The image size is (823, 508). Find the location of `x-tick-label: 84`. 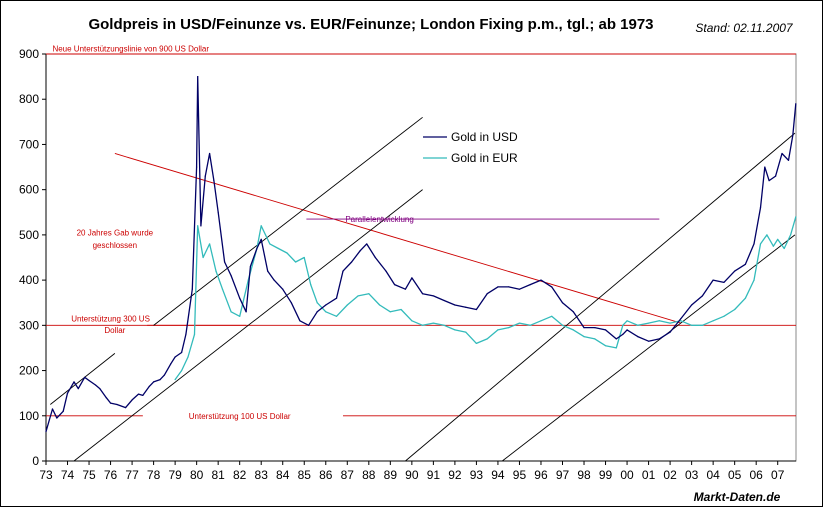

x-tick-label: 84 is located at coordinates (283, 475).